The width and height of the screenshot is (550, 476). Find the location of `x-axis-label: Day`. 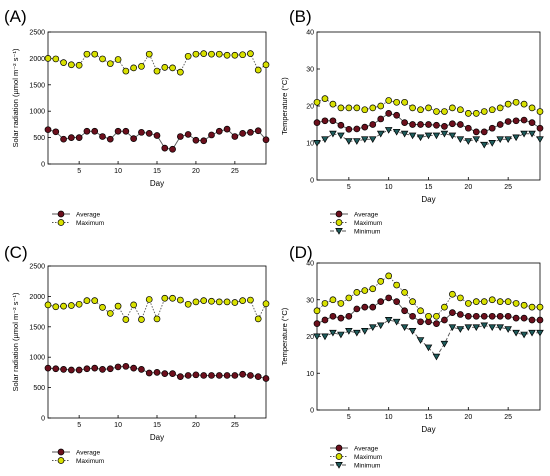

x-axis-label: Day is located at coordinates (157, 437).